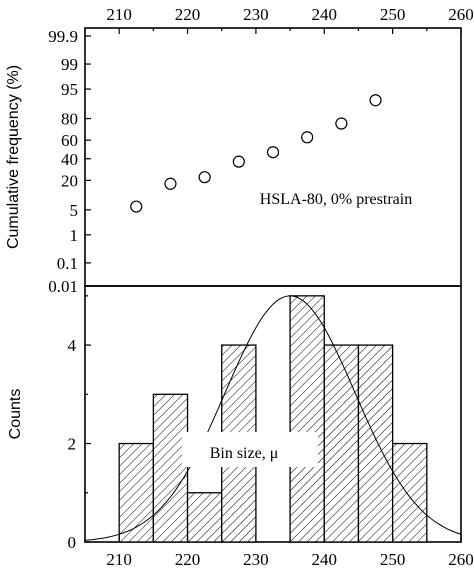 Image resolution: width=474 pixels, height=571 pixels. Describe the element at coordinates (244, 453) in the screenshot. I see `bin-size-annotation: Bin size, μ` at that location.